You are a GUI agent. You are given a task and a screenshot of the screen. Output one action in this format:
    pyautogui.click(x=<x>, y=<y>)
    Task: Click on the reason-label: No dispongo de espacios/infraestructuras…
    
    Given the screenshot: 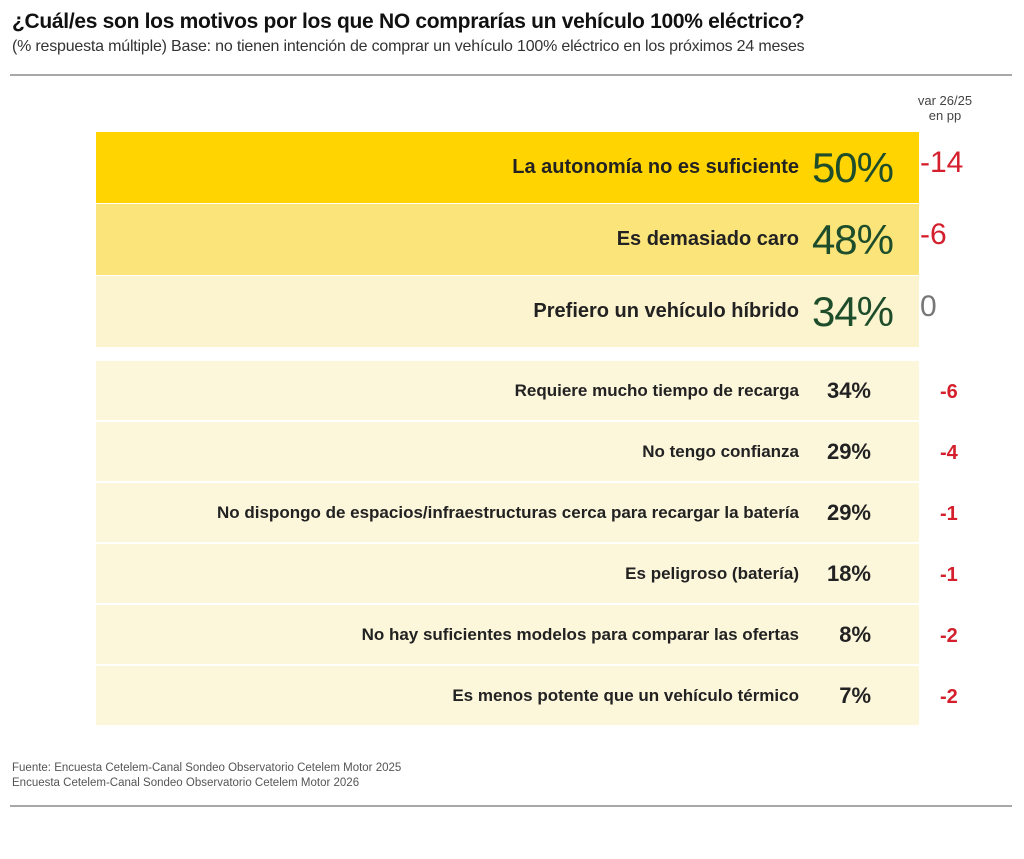 What is the action you would take?
    pyautogui.click(x=507, y=512)
    